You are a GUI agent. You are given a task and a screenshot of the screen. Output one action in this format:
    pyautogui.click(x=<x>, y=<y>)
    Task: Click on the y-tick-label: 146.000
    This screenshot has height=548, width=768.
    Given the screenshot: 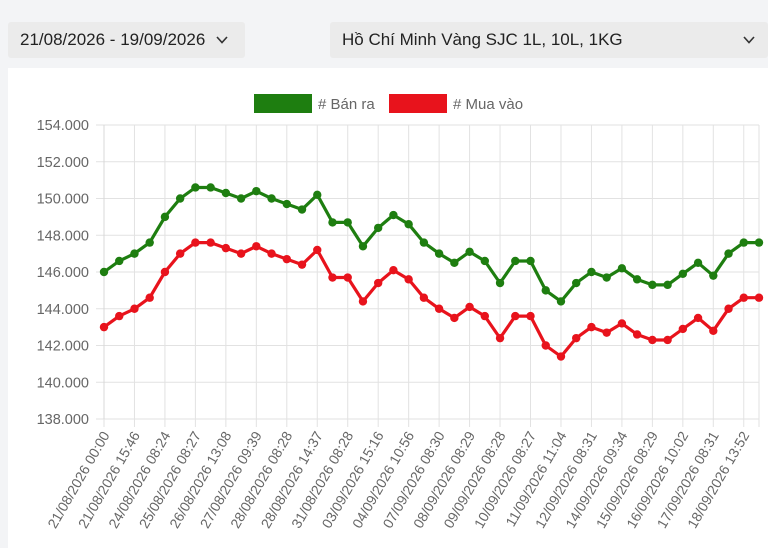 What is the action you would take?
    pyautogui.click(x=63, y=273)
    